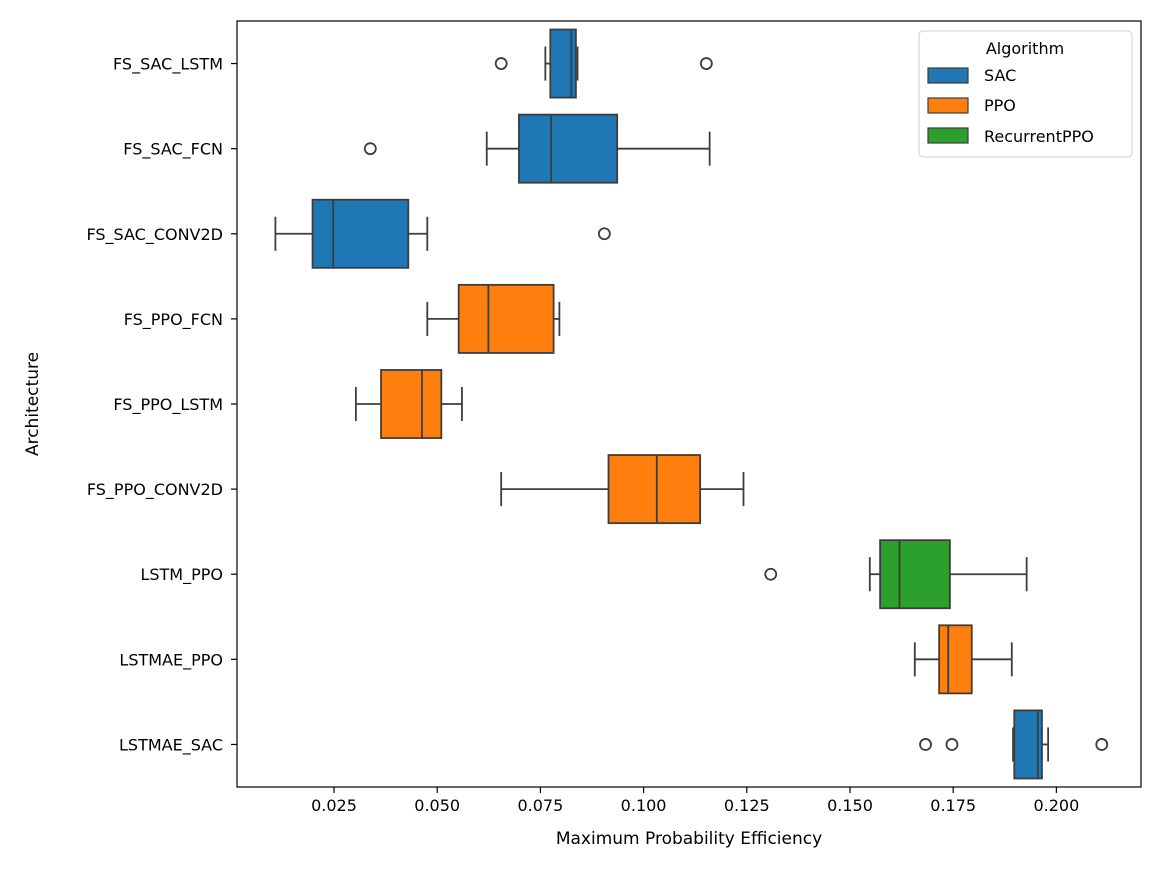 This screenshot has height=872, width=1163. What do you see at coordinates (915, 574) in the screenshot?
I see `box-lstm-ppo` at bounding box center [915, 574].